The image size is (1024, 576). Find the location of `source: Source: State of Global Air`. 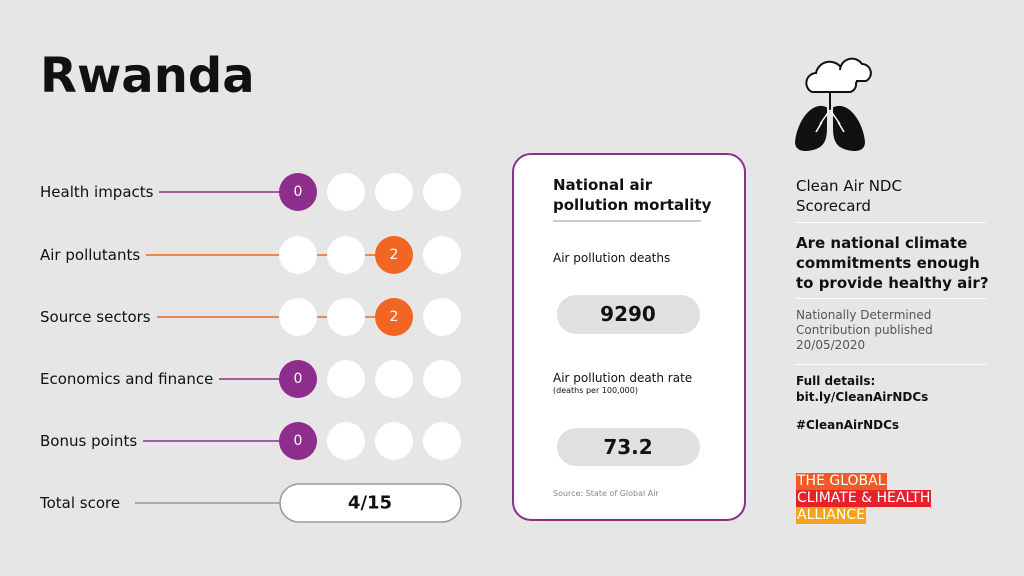

source: Source: State of Global Air is located at coordinates (606, 493).